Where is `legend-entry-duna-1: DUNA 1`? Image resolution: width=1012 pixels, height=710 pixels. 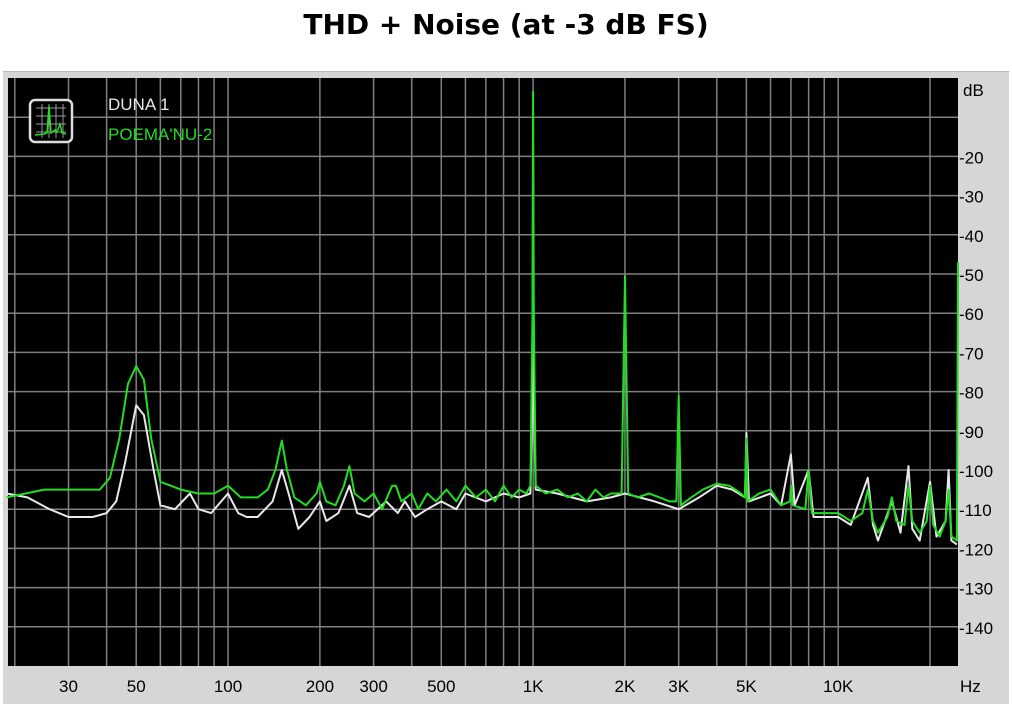 legend-entry-duna-1: DUNA 1 is located at coordinates (138, 104).